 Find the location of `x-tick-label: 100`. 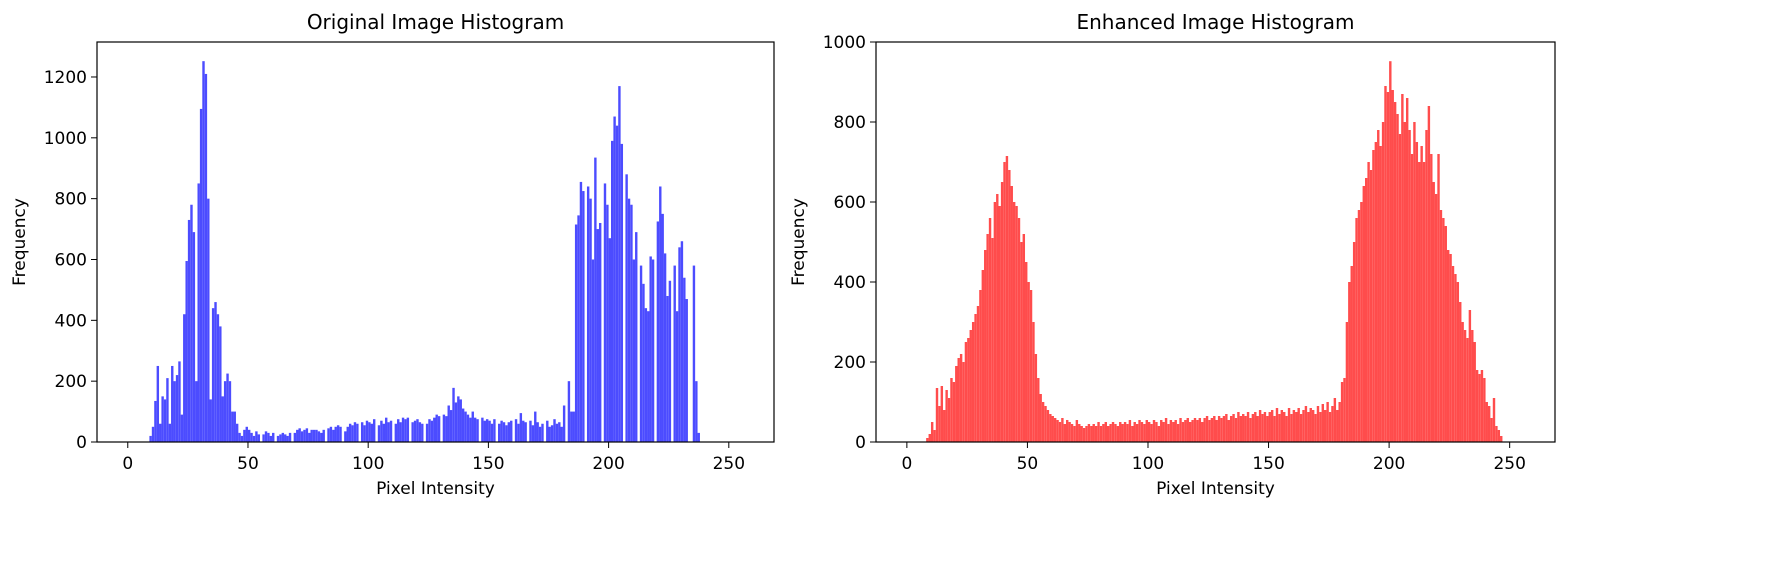

x-tick-label: 100 is located at coordinates (1148, 464).